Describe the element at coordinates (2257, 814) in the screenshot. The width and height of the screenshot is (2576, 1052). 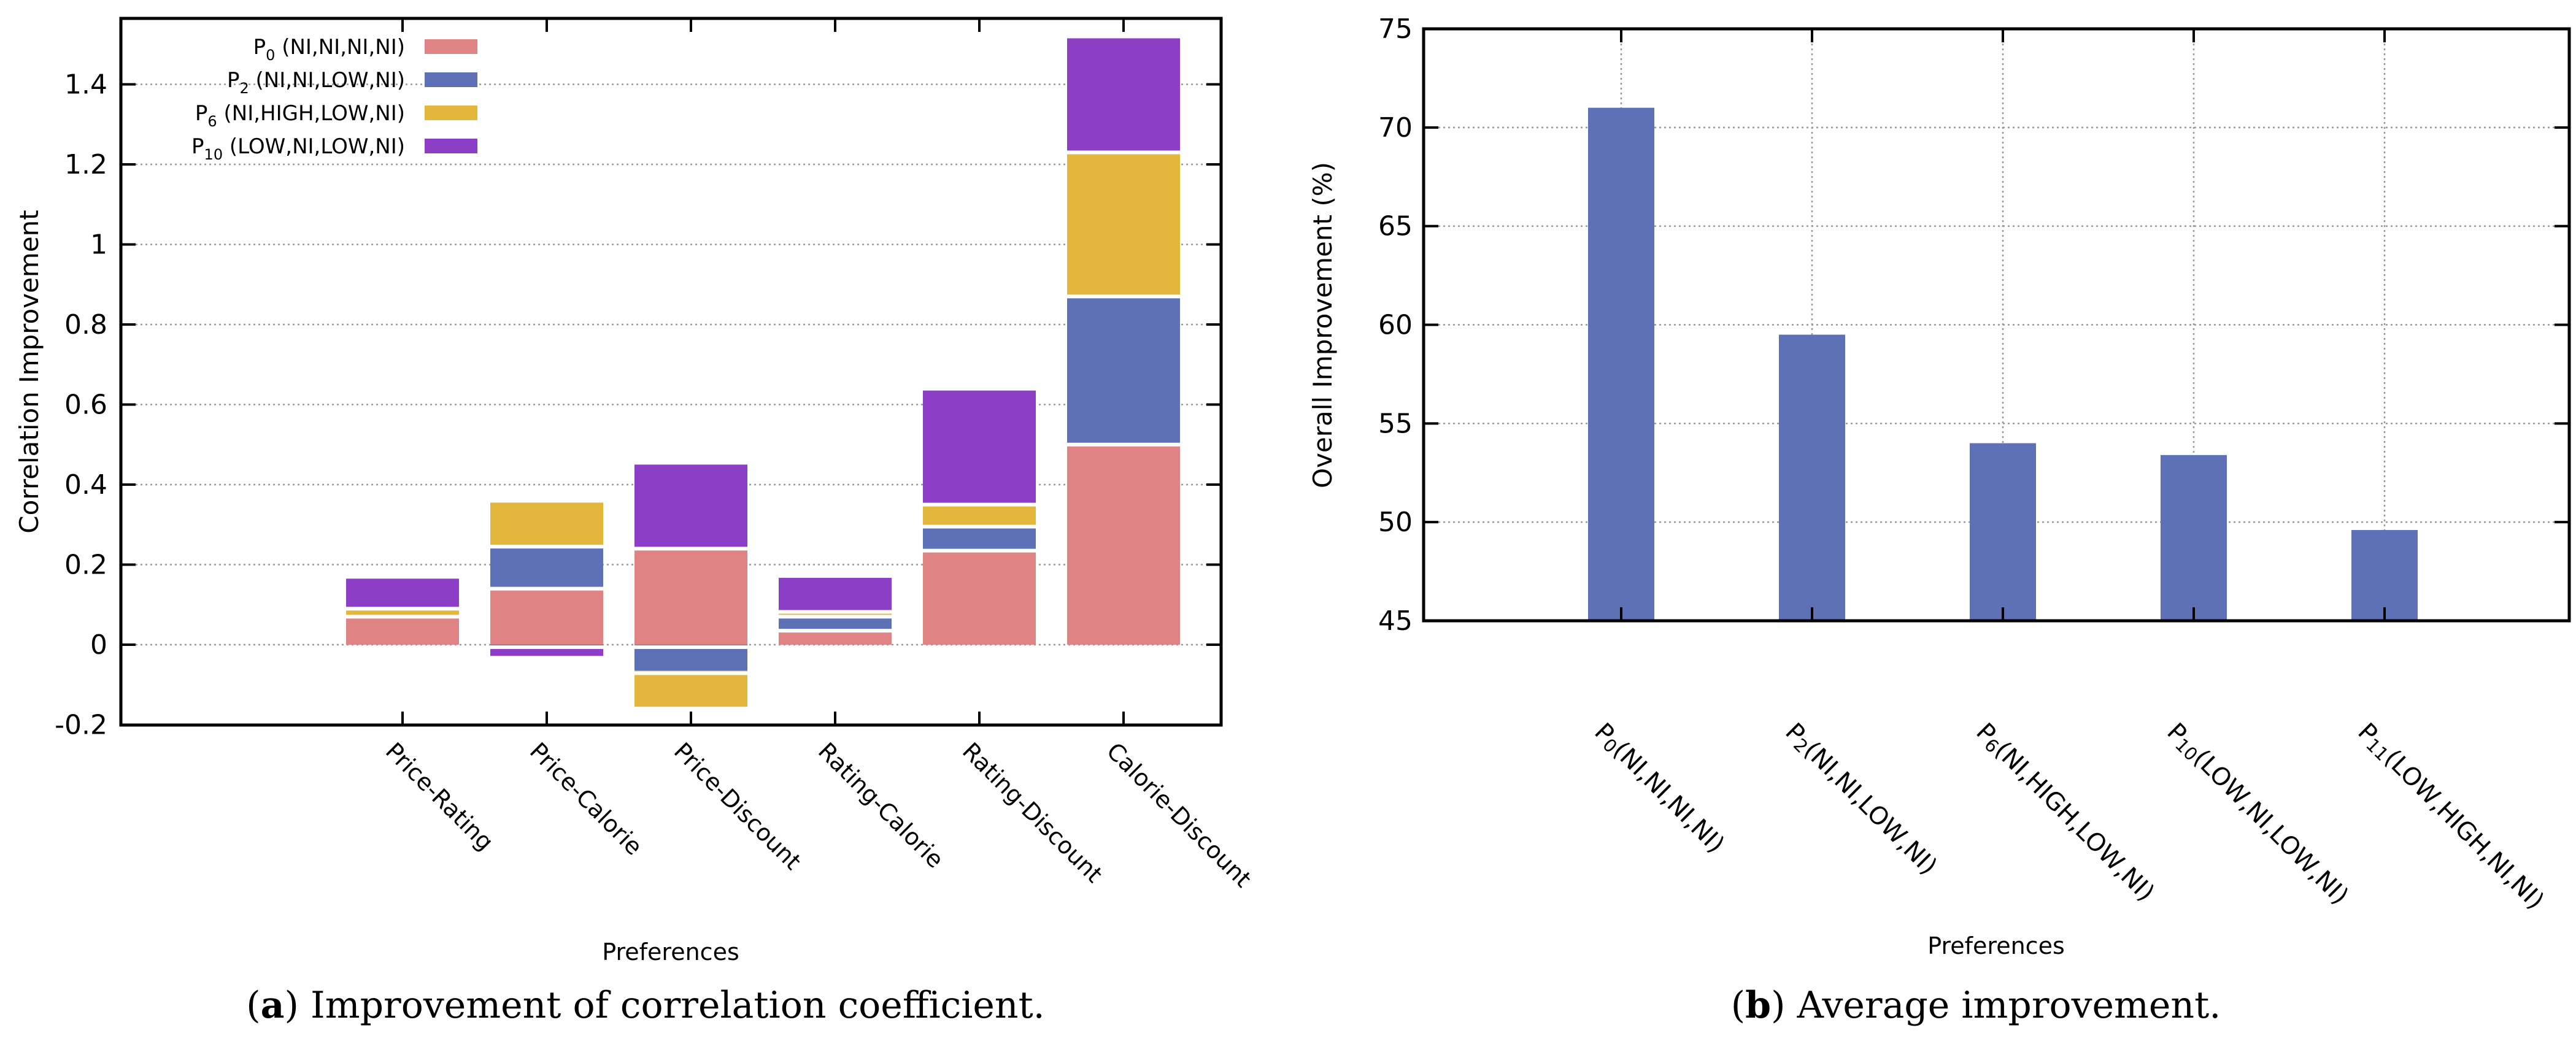
I see `x-category-label: P10(LOW,NI,LOW,NI)` at that location.